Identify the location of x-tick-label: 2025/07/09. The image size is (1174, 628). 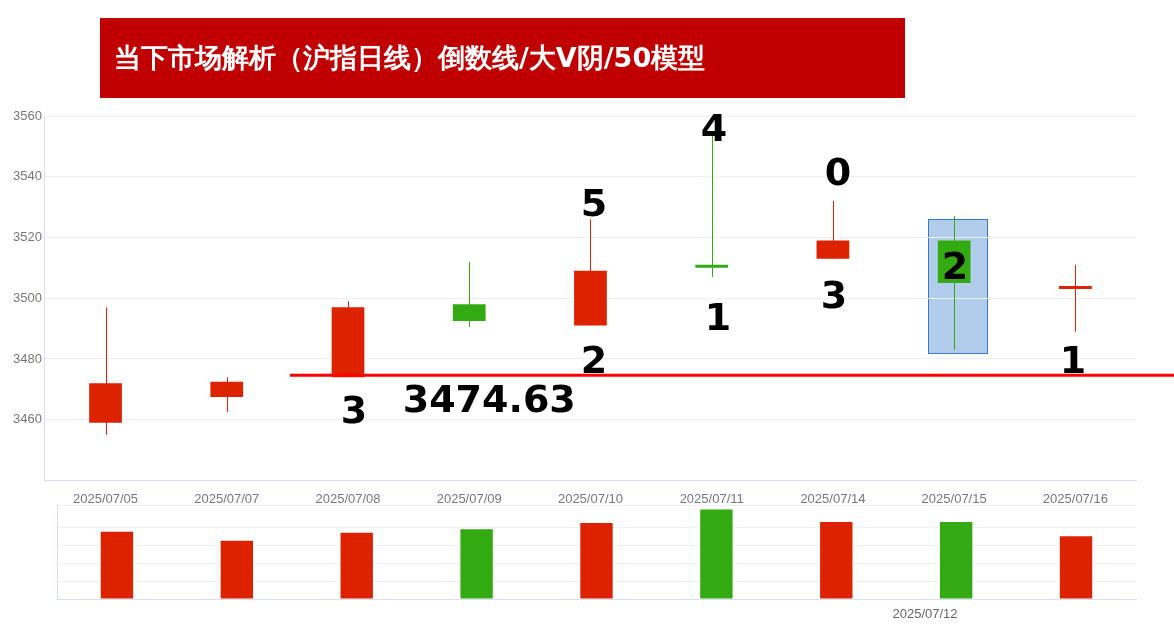
(469, 498).